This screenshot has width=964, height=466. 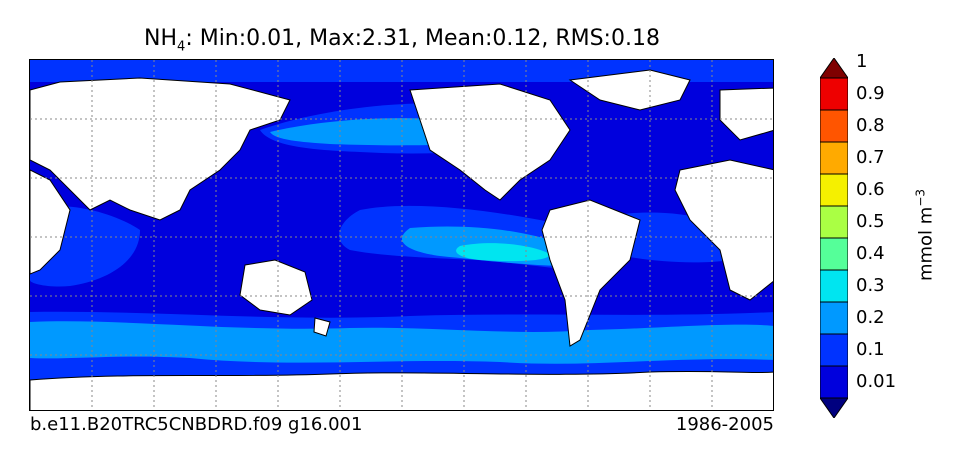 I want to click on colorbar-tick-label: 0.6, so click(x=870, y=189).